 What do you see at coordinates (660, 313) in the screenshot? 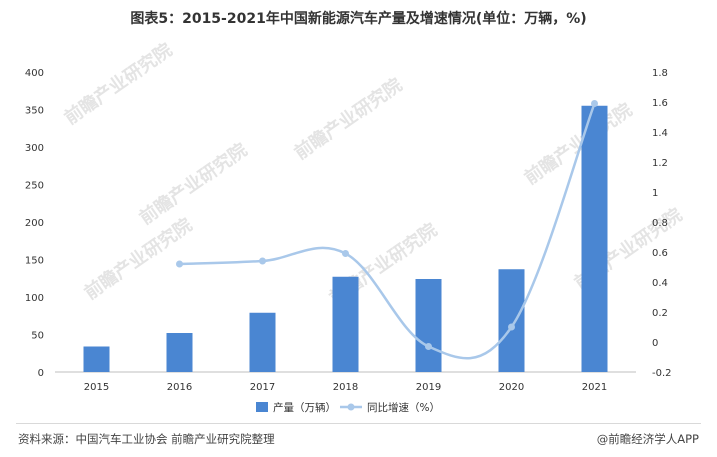
I see `right-tick-label: 0.2` at bounding box center [660, 313].